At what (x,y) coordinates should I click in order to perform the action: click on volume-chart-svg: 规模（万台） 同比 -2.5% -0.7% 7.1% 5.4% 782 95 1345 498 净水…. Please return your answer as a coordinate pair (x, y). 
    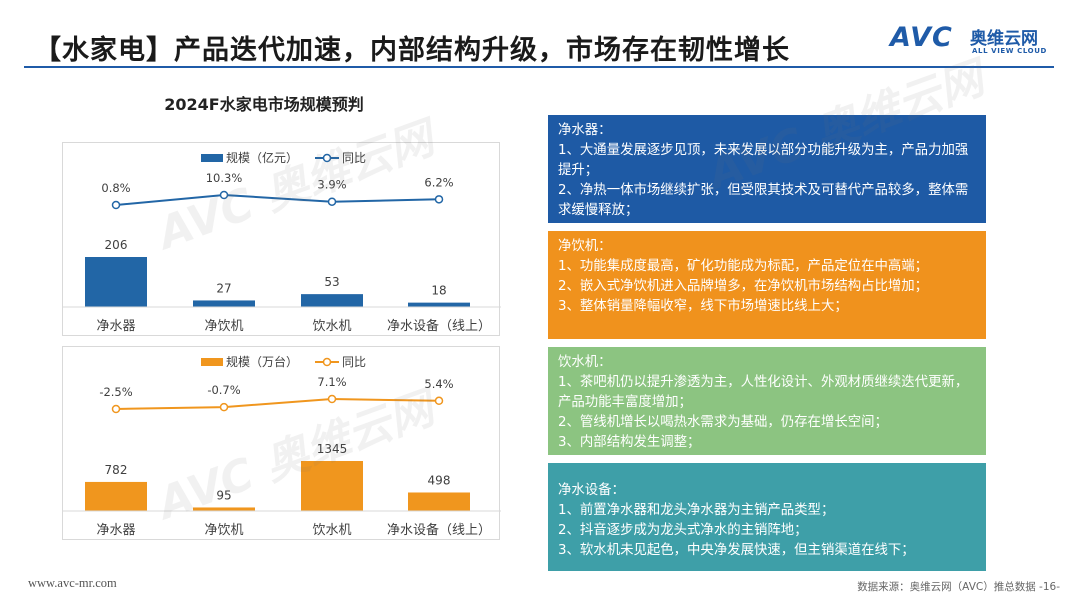
    Looking at the image, I should click on (282, 446).